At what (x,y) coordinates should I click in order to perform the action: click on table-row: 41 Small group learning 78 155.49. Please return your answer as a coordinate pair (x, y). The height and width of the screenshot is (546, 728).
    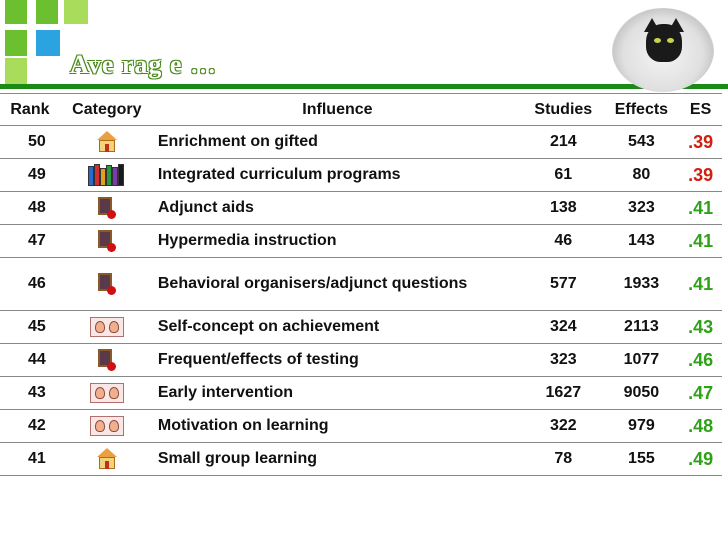
    Looking at the image, I should click on (361, 459).